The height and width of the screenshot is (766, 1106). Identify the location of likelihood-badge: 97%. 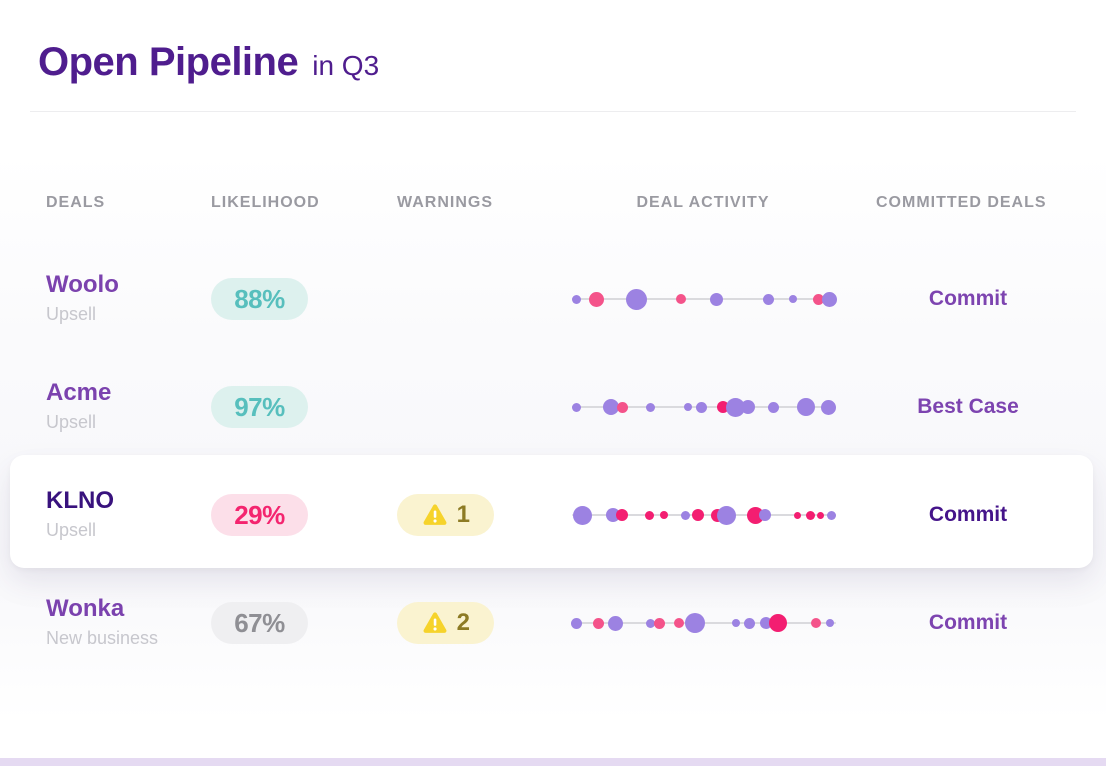
(259, 407).